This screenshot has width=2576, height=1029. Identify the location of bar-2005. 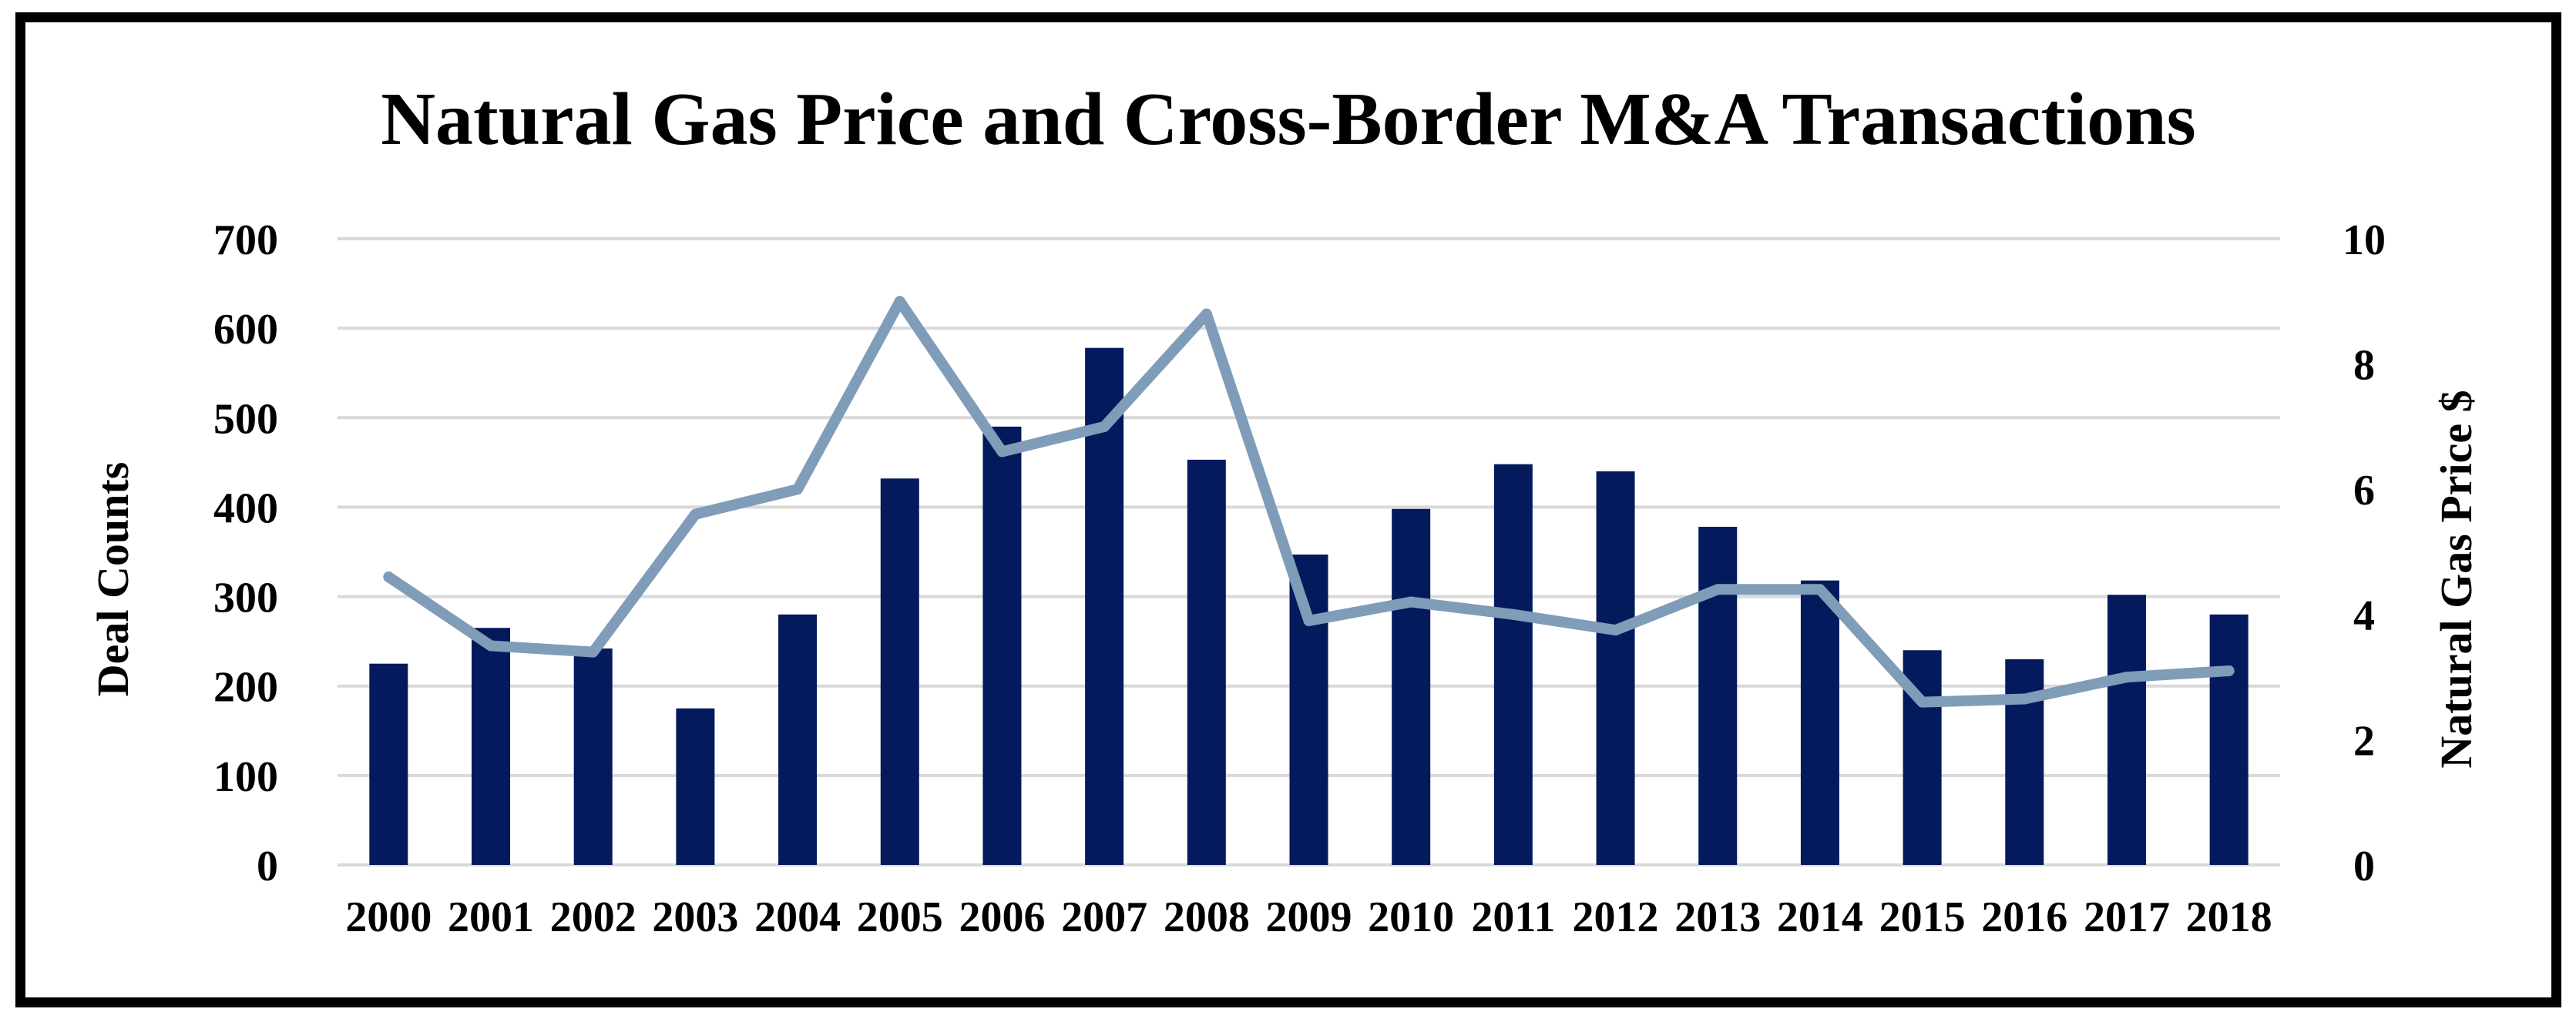
(899, 672).